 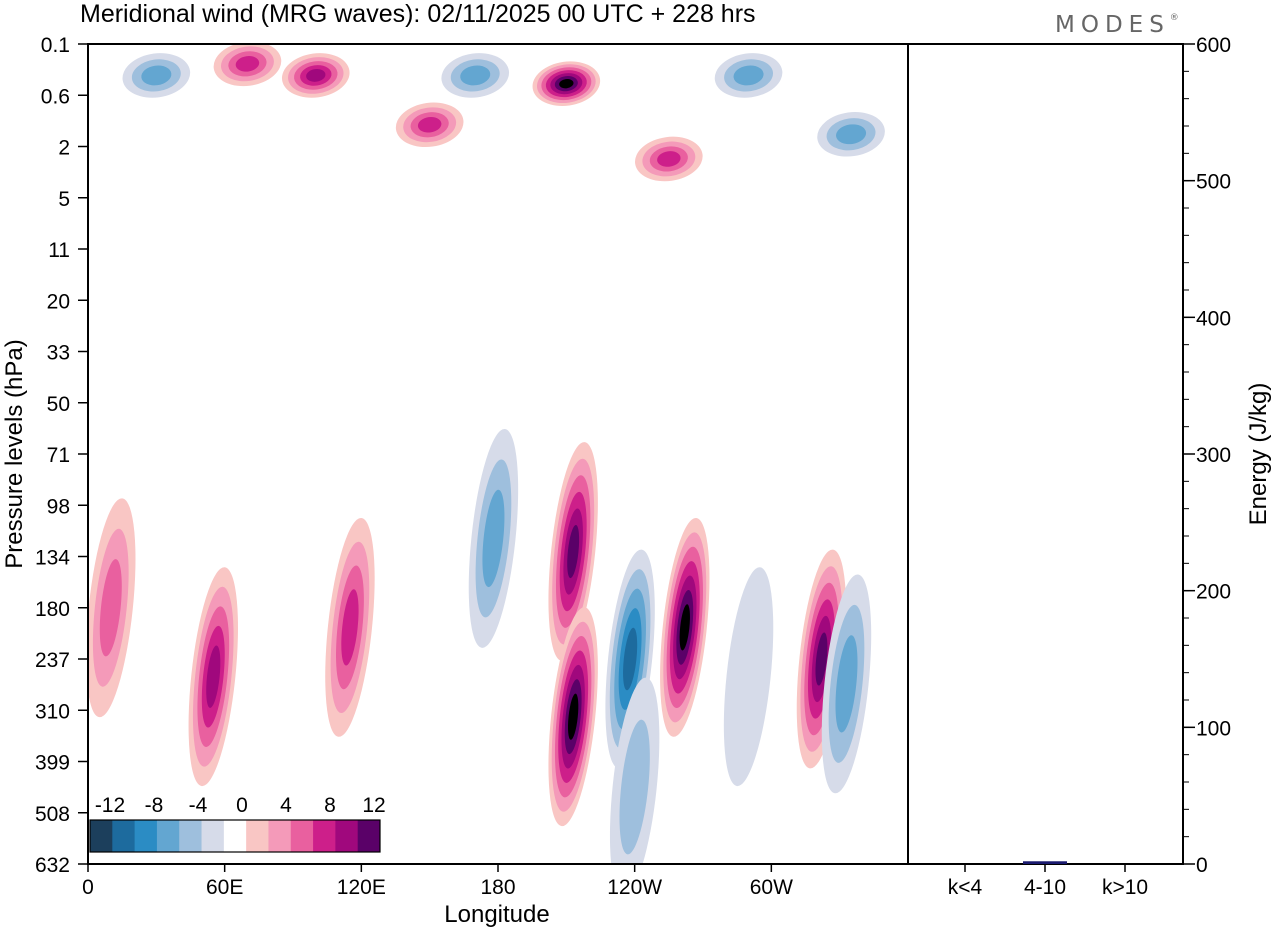 I want to click on colorbar-frame, so click(x=235, y=836).